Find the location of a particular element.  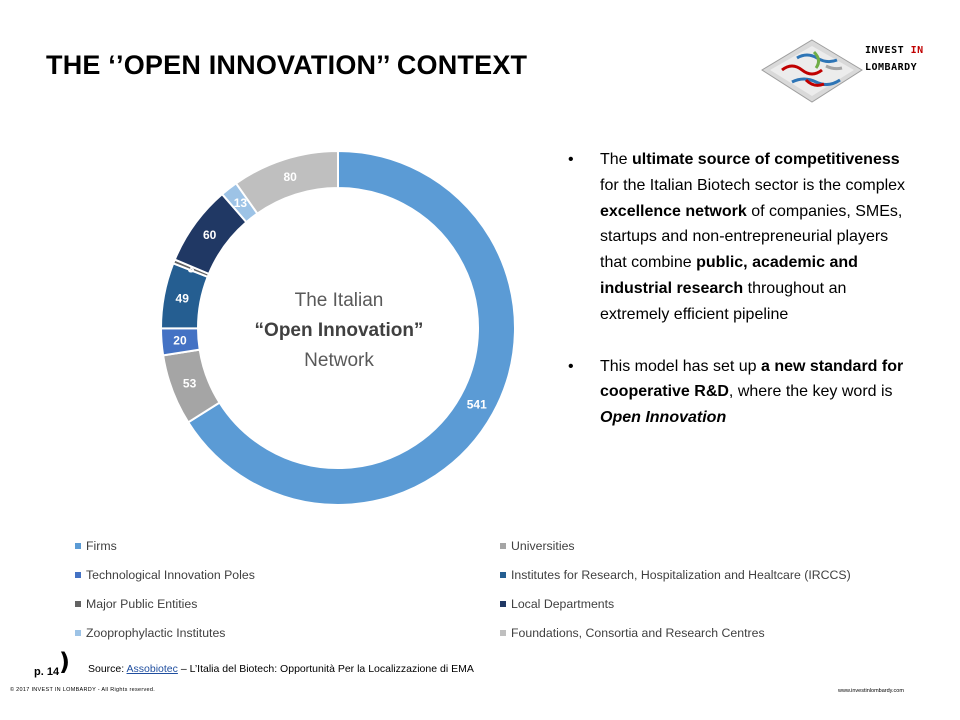

center-label-line2: “Open Innovation” is located at coordinates (339, 330).